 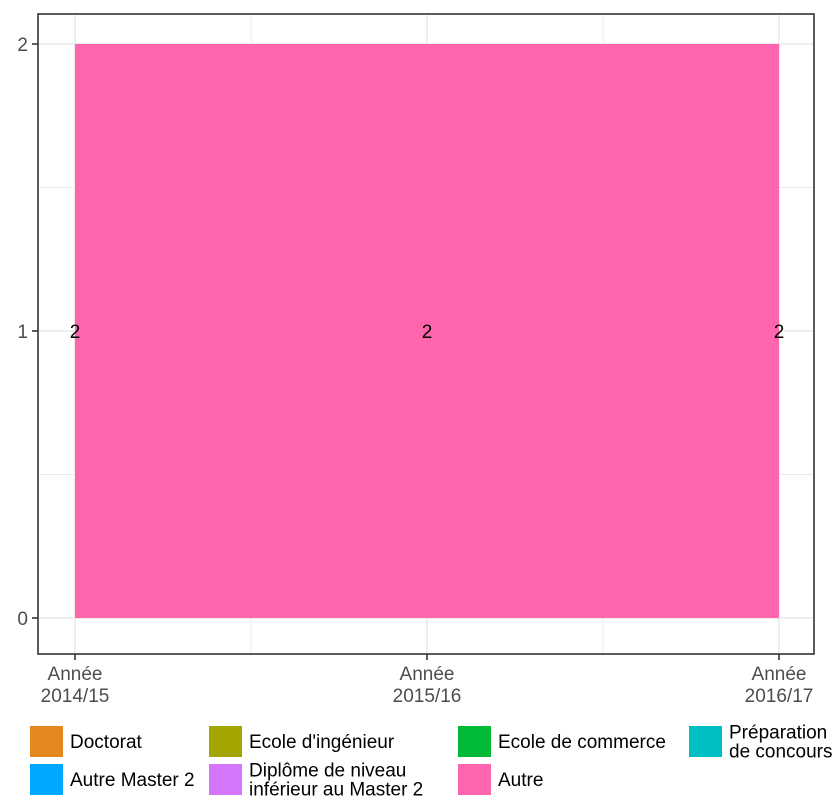 What do you see at coordinates (427, 685) in the screenshot?
I see `x-tick-label: Année 2015/16` at bounding box center [427, 685].